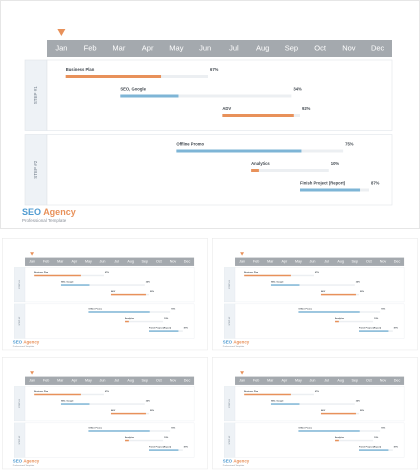 This screenshot has height=475, width=420. What do you see at coordinates (230, 284) in the screenshot?
I see `step-label: STEP #1` at bounding box center [230, 284].